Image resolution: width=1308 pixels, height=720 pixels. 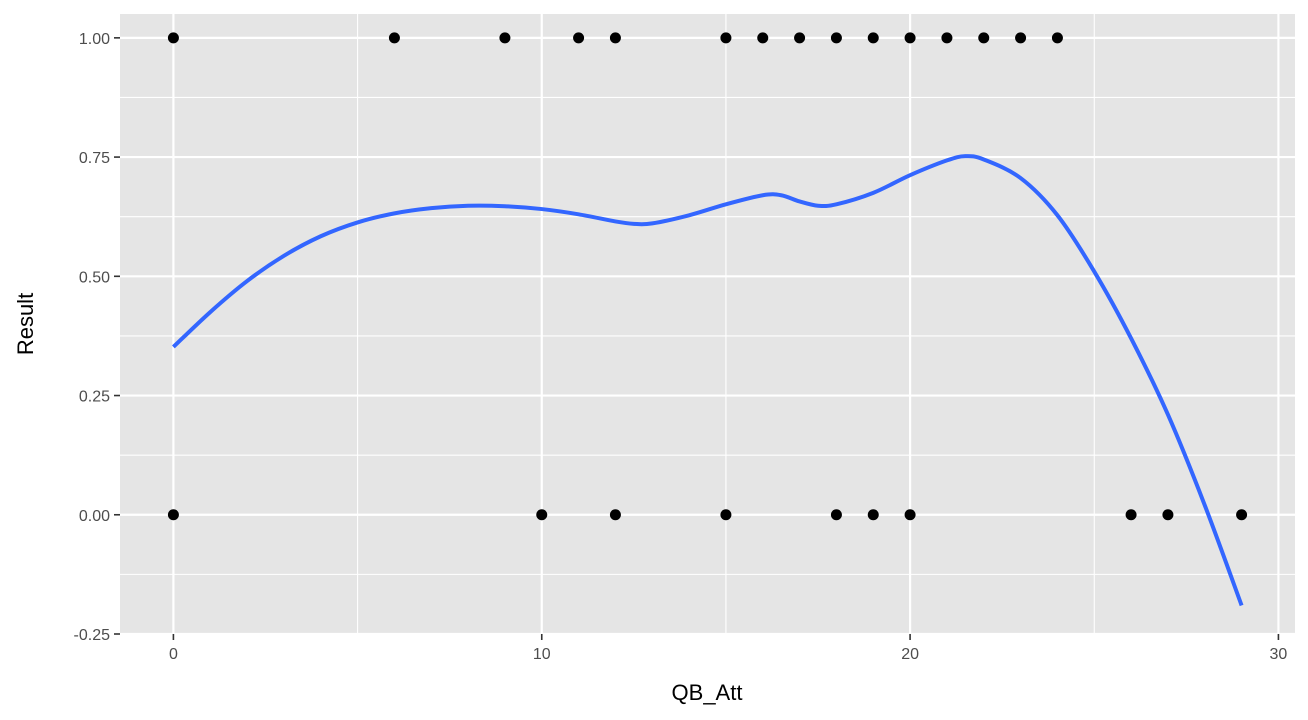 What do you see at coordinates (92, 635) in the screenshot?
I see `y-tick-label: -0.25` at bounding box center [92, 635].